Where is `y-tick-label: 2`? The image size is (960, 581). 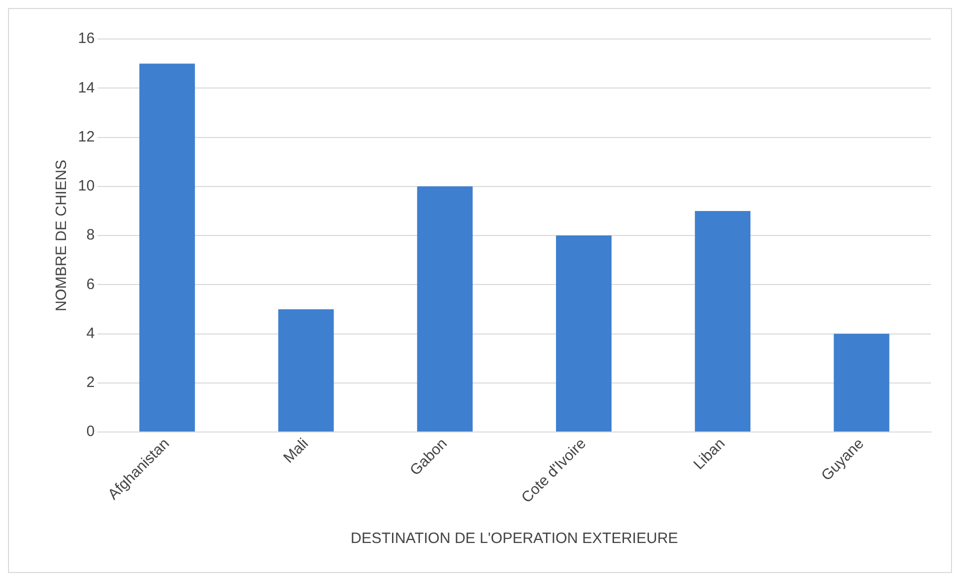 y-tick-label: 2 is located at coordinates (90, 383).